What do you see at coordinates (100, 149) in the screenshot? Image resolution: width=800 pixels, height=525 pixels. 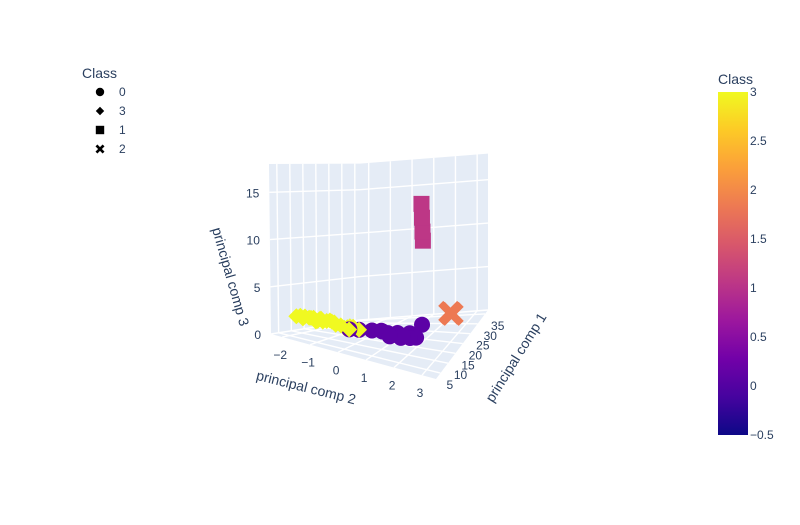 I see `legend-symbol-x` at bounding box center [100, 149].